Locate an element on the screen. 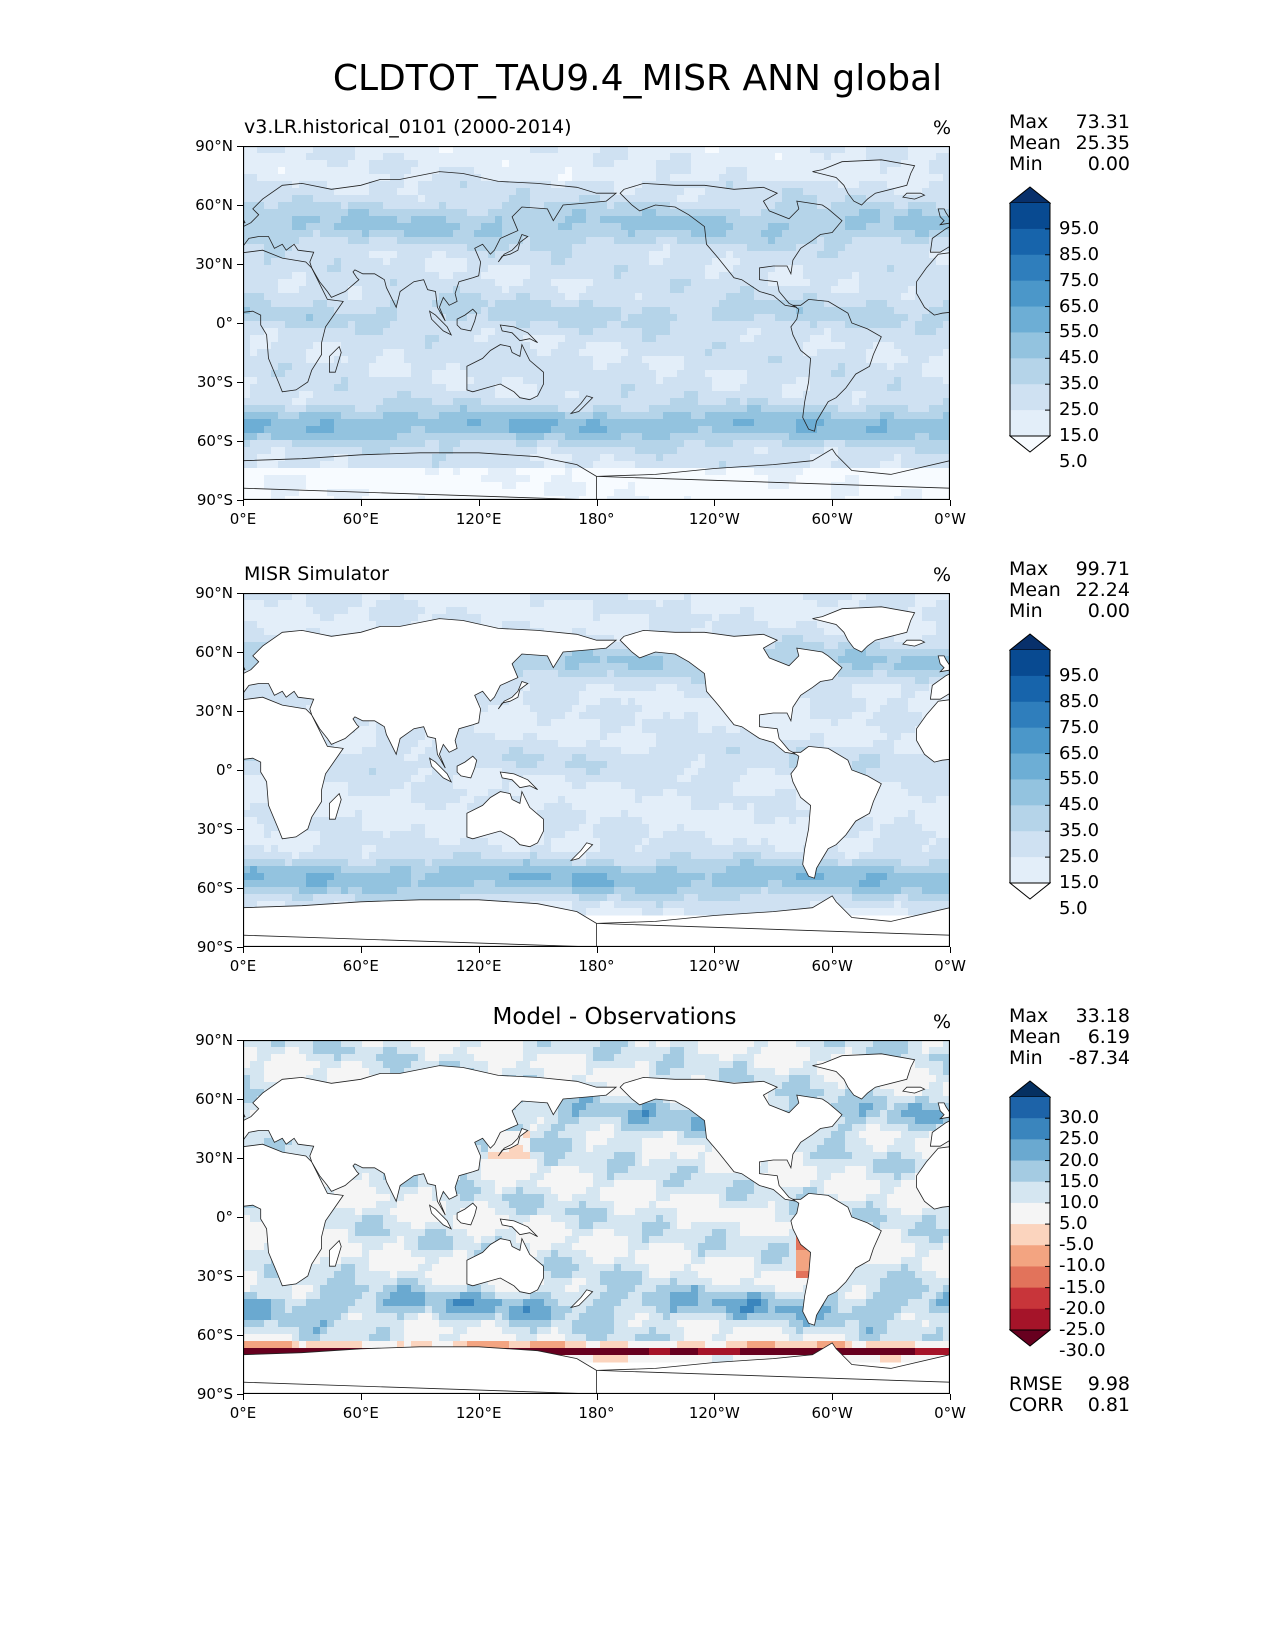 The width and height of the screenshot is (1275, 1650). land-sumatra is located at coordinates (440, 770).